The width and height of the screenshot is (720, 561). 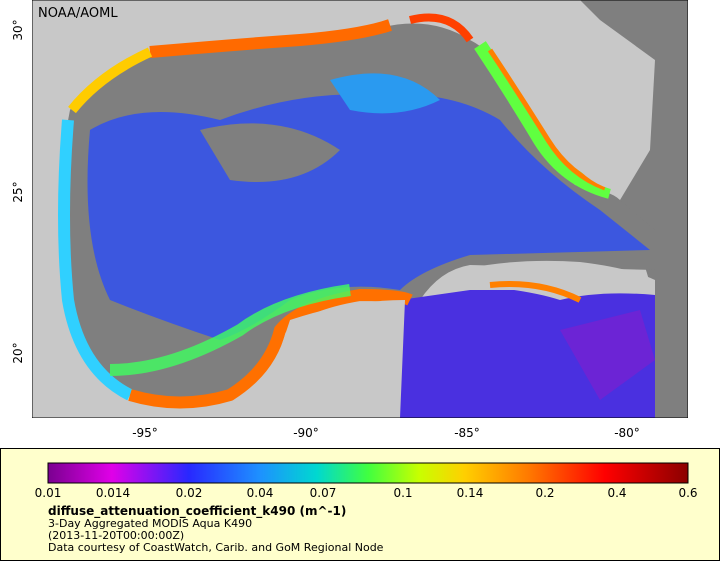 What do you see at coordinates (627, 433) in the screenshot?
I see `x-tick-label: -80°` at bounding box center [627, 433].